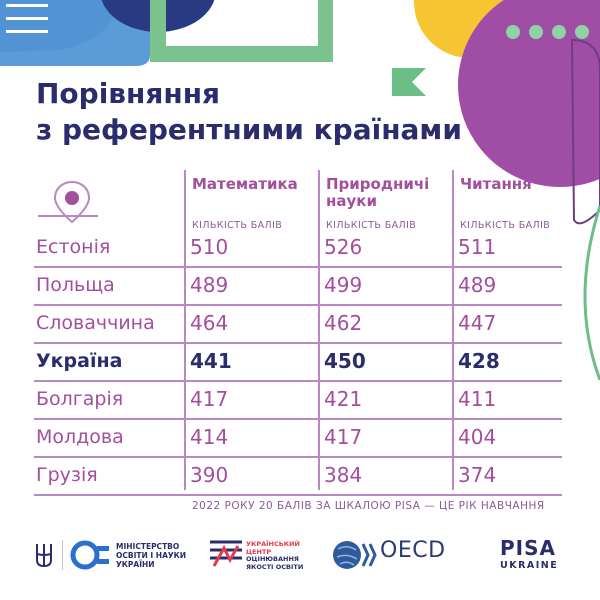  I want to click on blue-lower-shape, so click(60, 26).